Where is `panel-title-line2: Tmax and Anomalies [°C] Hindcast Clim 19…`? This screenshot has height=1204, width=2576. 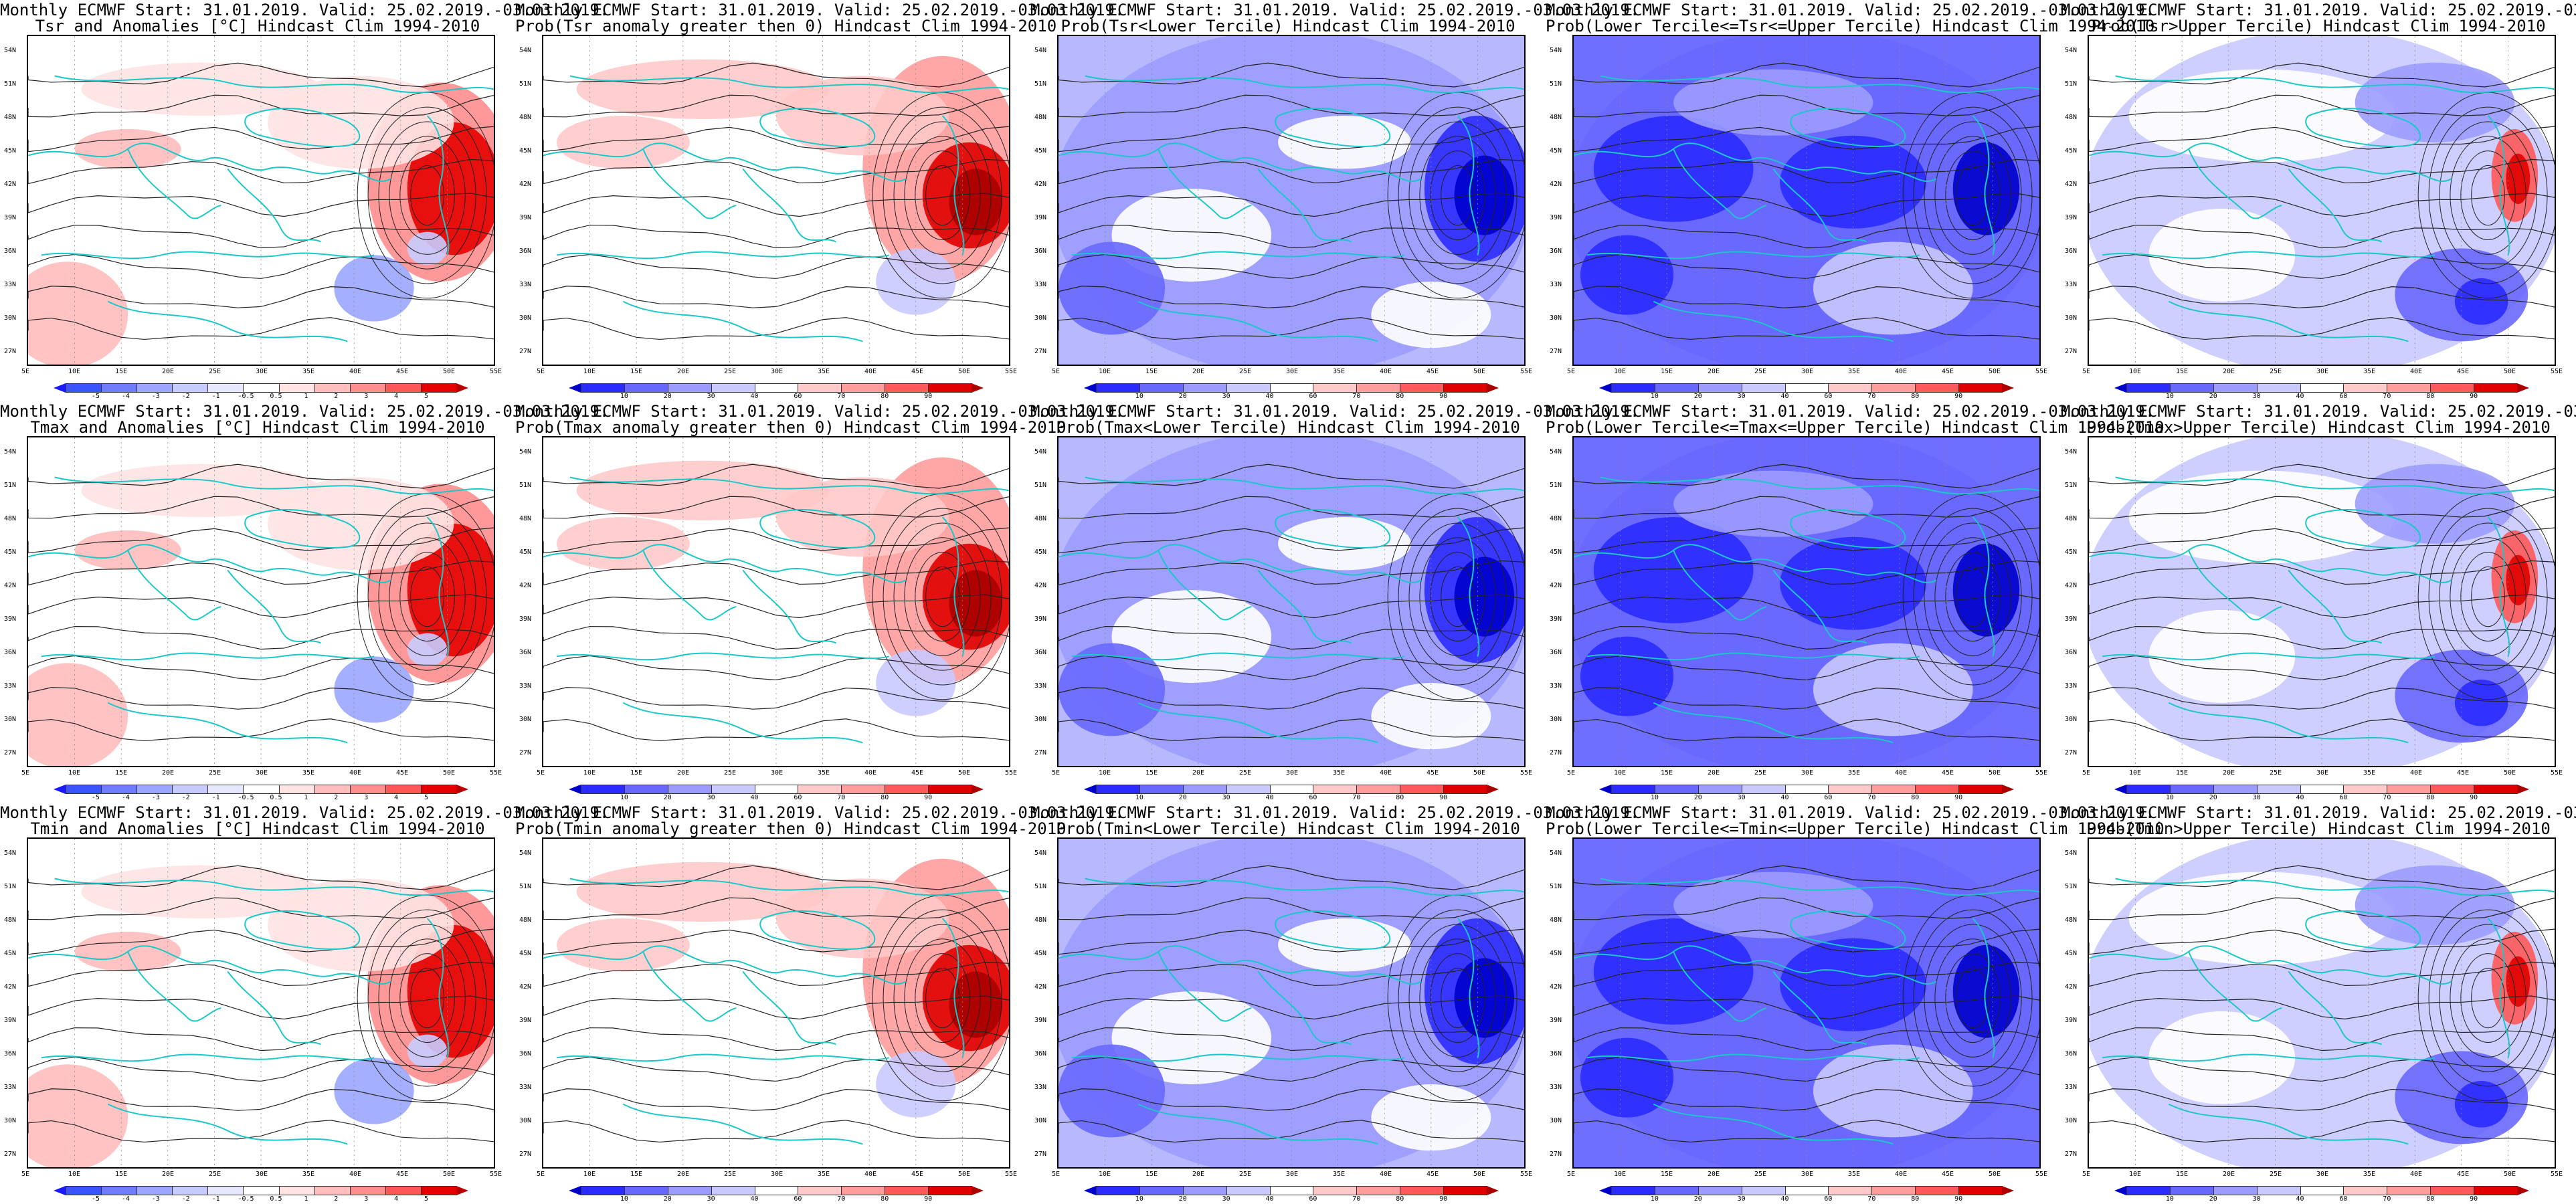 panel-title-line2: Tmax and Anomalies [°C] Hindcast Clim 19… is located at coordinates (257, 427).